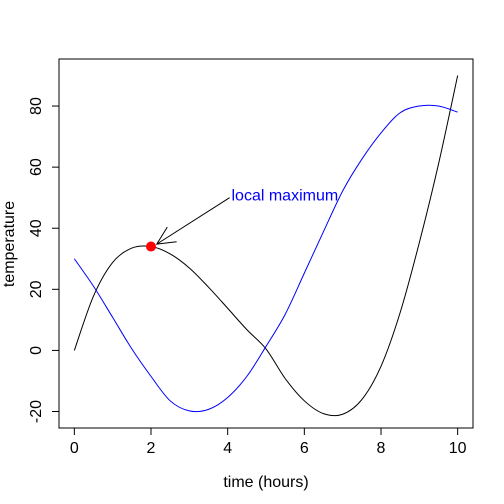 This screenshot has width=504, height=504. I want to click on y-tick-label: 40, so click(36, 228).